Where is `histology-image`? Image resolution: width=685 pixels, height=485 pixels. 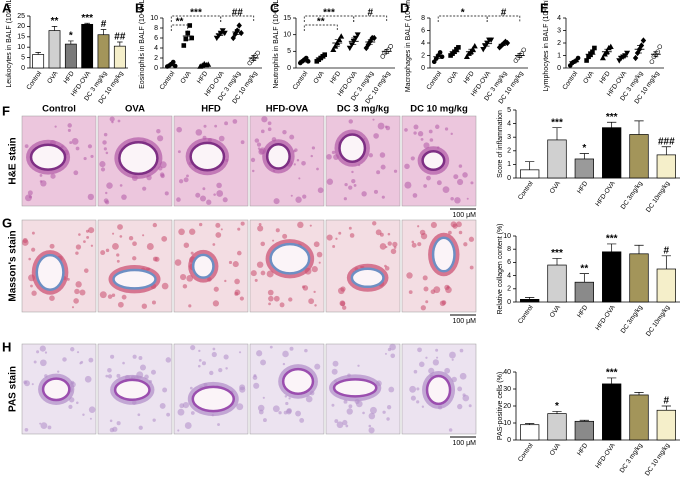 histology-image is located at coordinates (211, 266).